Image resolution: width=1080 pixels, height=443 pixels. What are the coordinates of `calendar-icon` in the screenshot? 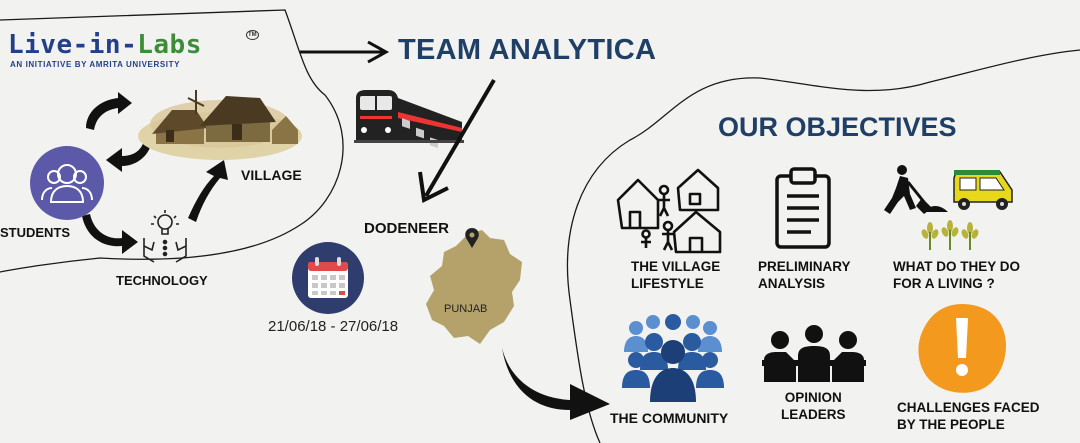 It's located at (328, 278).